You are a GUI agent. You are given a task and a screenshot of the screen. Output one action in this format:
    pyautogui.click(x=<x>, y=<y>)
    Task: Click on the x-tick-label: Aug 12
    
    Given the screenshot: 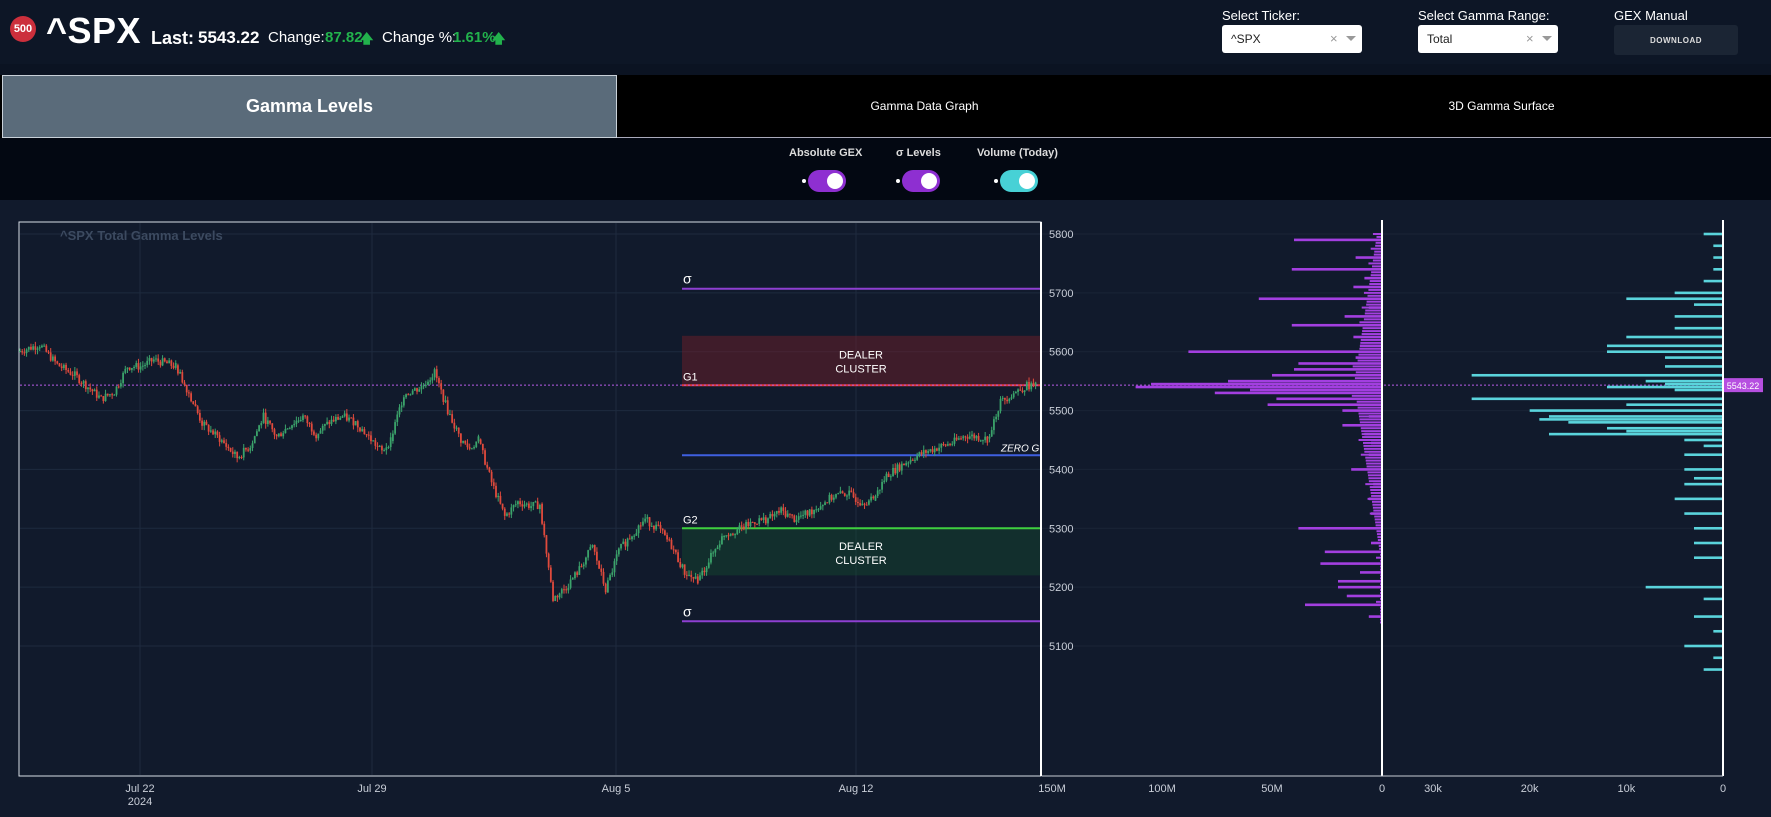 What is the action you would take?
    pyautogui.click(x=856, y=789)
    